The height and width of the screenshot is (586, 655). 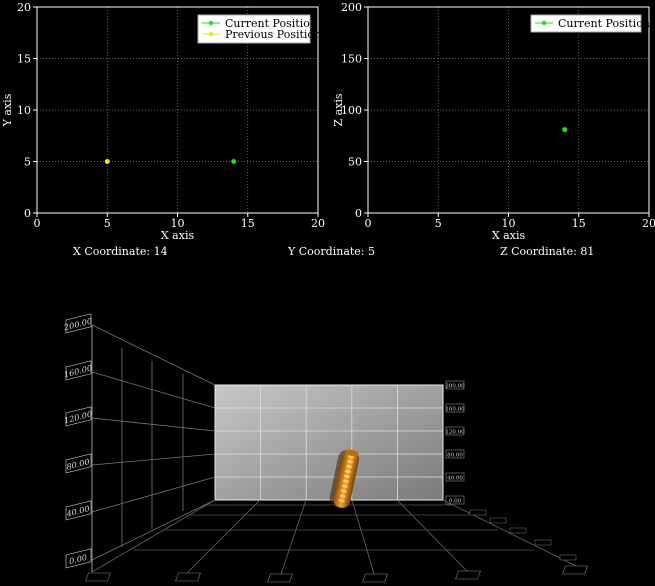 I want to click on back-tick-label: 40.00, so click(x=455, y=479).